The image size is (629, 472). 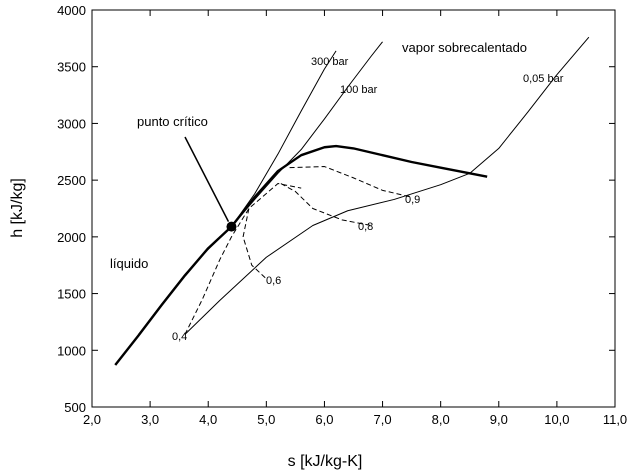 What do you see at coordinates (325, 461) in the screenshot?
I see `x-axis-title: s [kJ/kg-K]` at bounding box center [325, 461].